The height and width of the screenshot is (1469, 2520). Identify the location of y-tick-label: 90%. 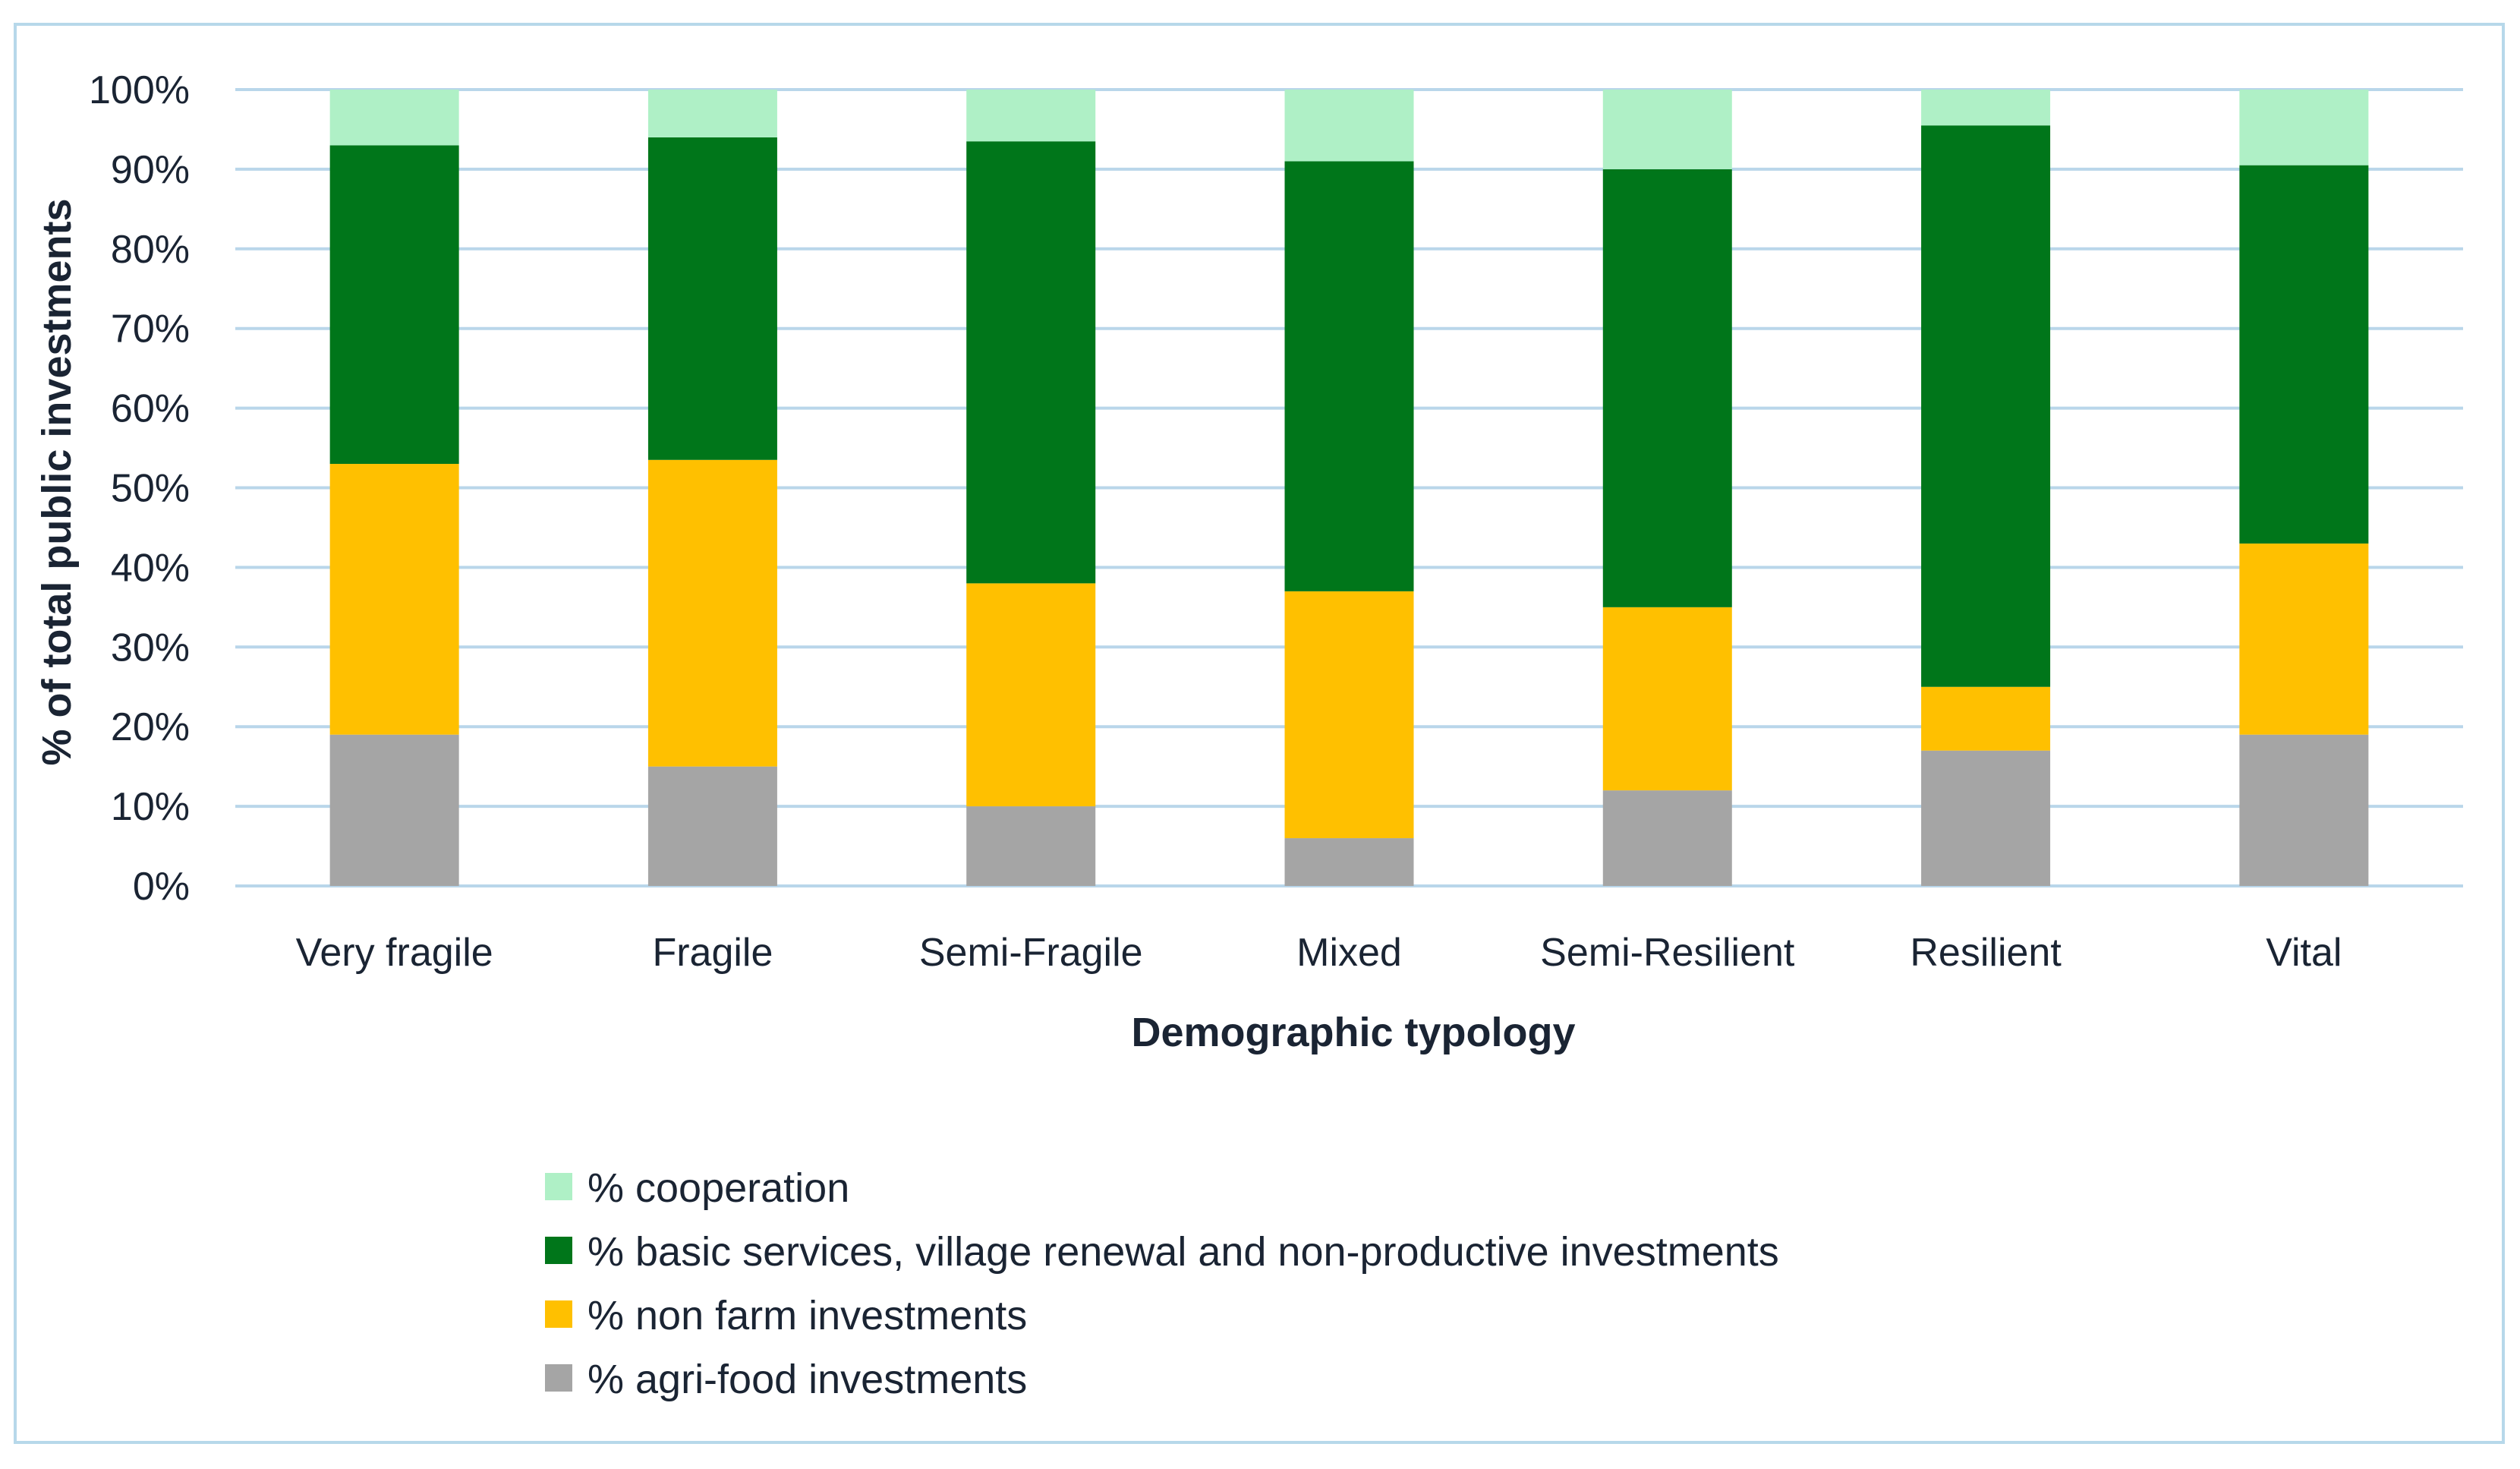
(150, 170).